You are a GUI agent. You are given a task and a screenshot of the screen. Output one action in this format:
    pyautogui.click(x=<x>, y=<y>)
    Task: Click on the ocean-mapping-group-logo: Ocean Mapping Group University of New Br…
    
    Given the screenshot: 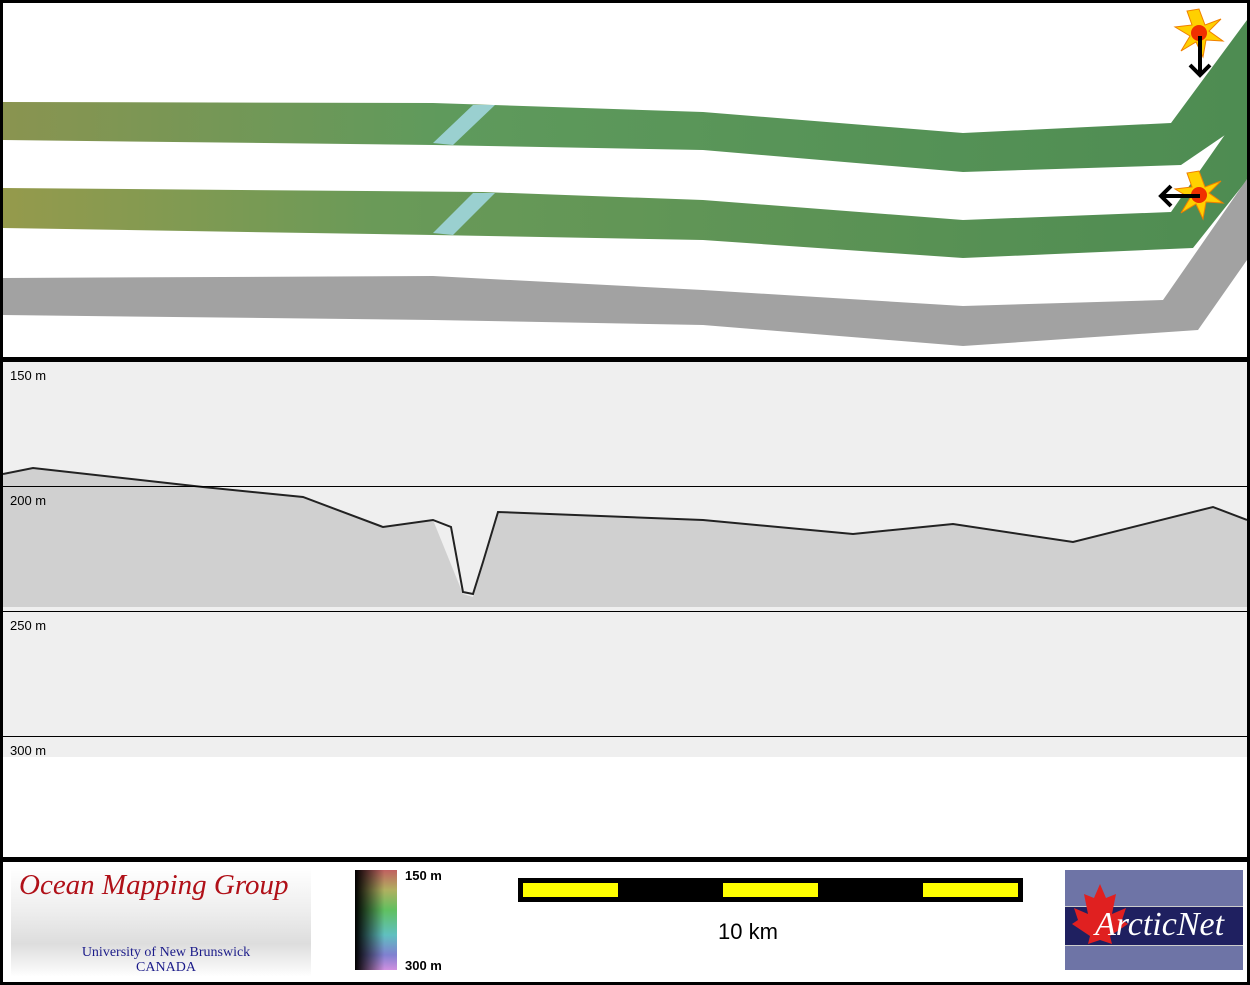 What is the action you would take?
    pyautogui.click(x=161, y=922)
    